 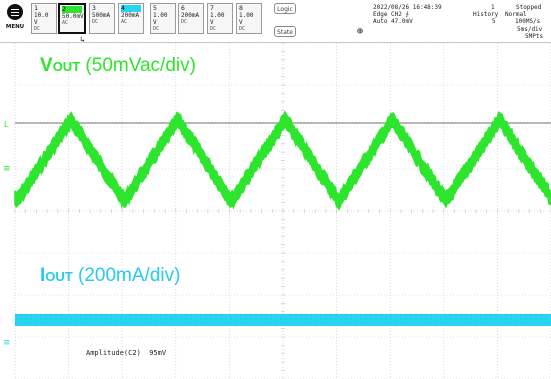 I want to click on acq-mode: Normal, so click(x=516, y=14).